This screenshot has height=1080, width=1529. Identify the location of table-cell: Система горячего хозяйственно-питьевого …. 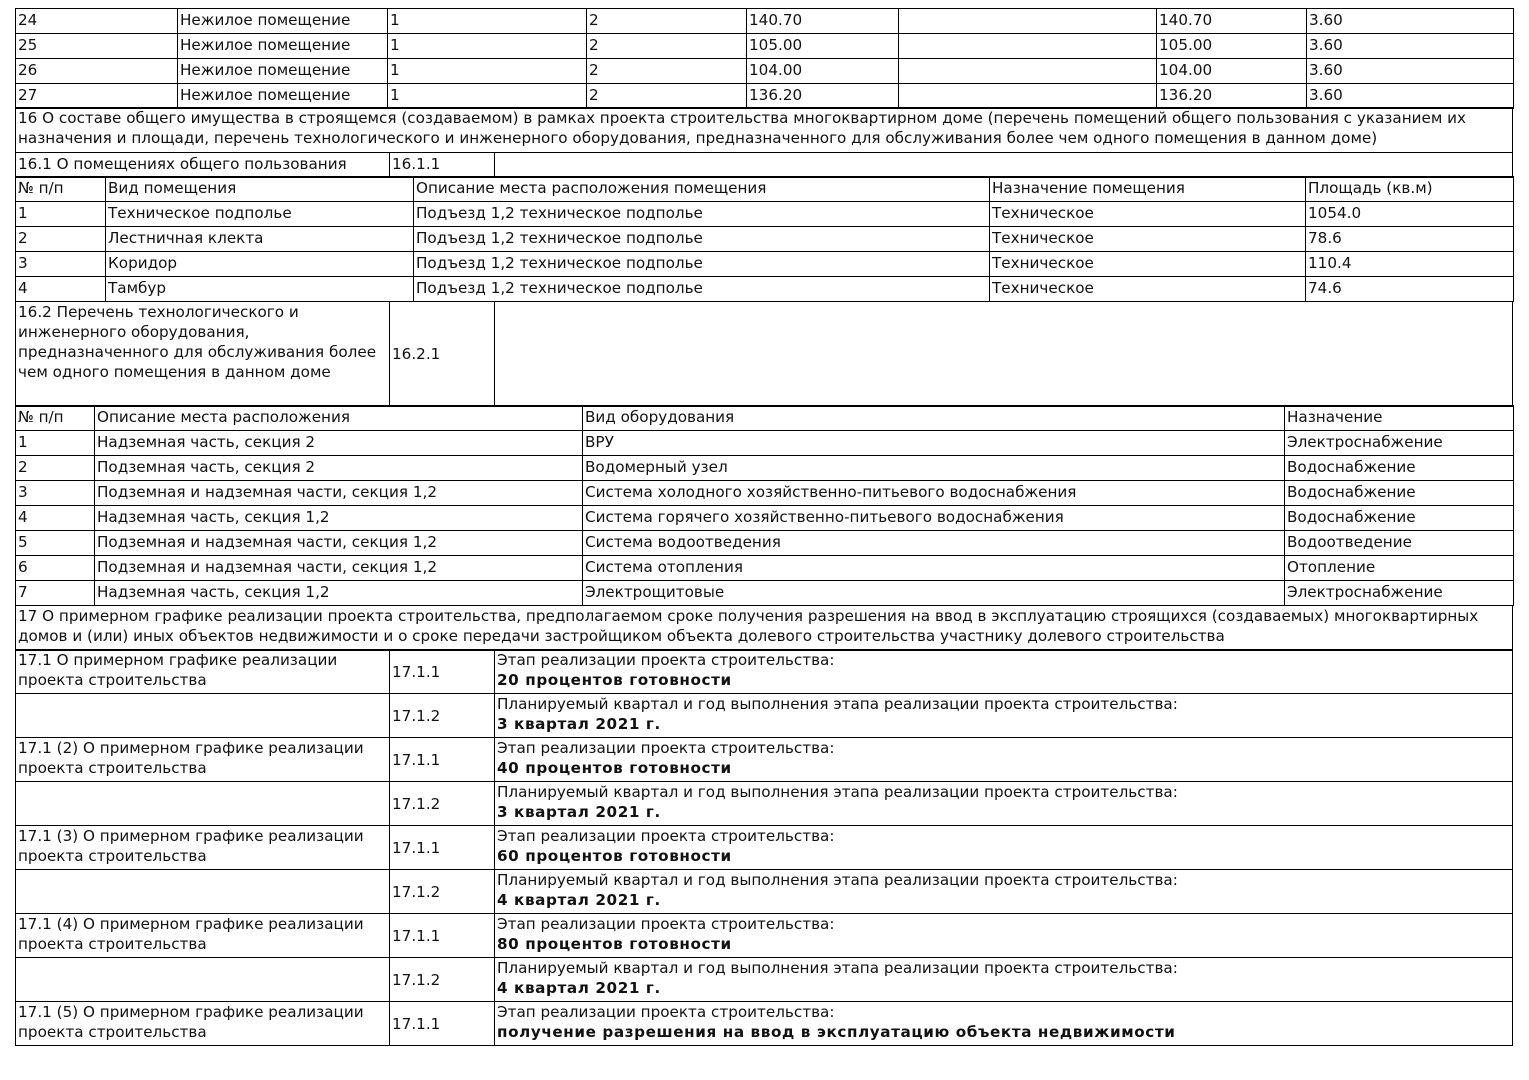
(933, 518).